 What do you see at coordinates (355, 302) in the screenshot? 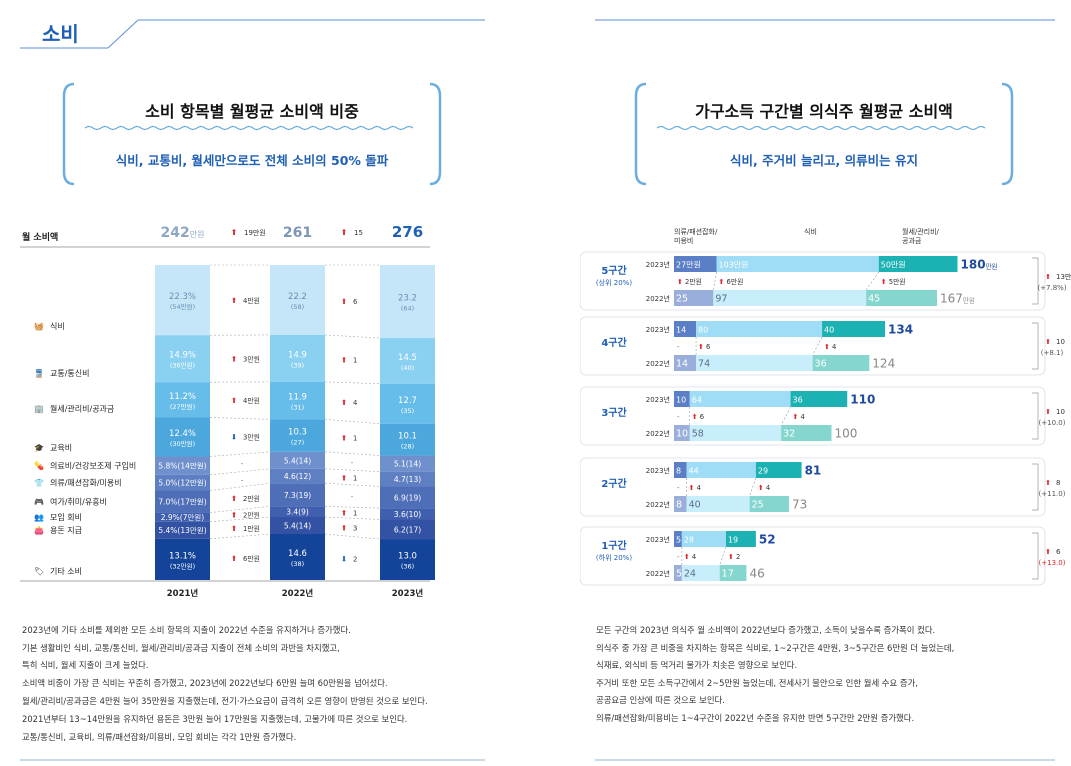
I see `change-label: 6` at bounding box center [355, 302].